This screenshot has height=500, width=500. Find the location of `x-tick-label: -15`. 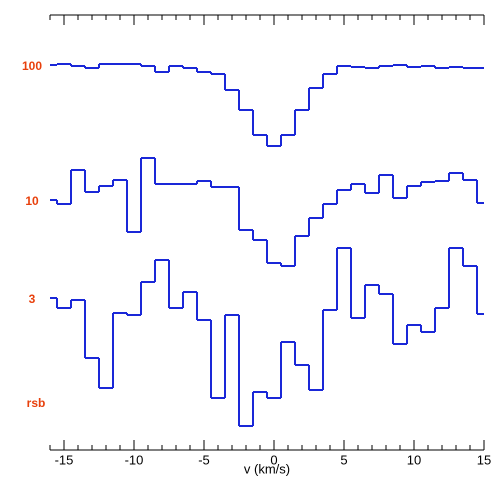

x-tick-label: -15 is located at coordinates (64, 459).